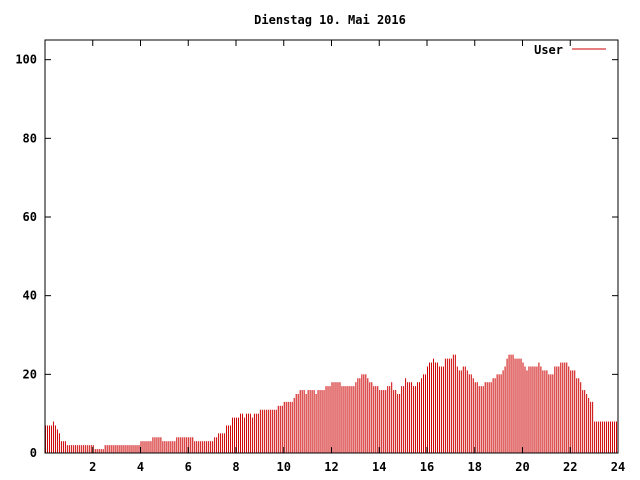 Image resolution: width=640 pixels, height=480 pixels. I want to click on y-tick-label: 0, so click(33, 453).